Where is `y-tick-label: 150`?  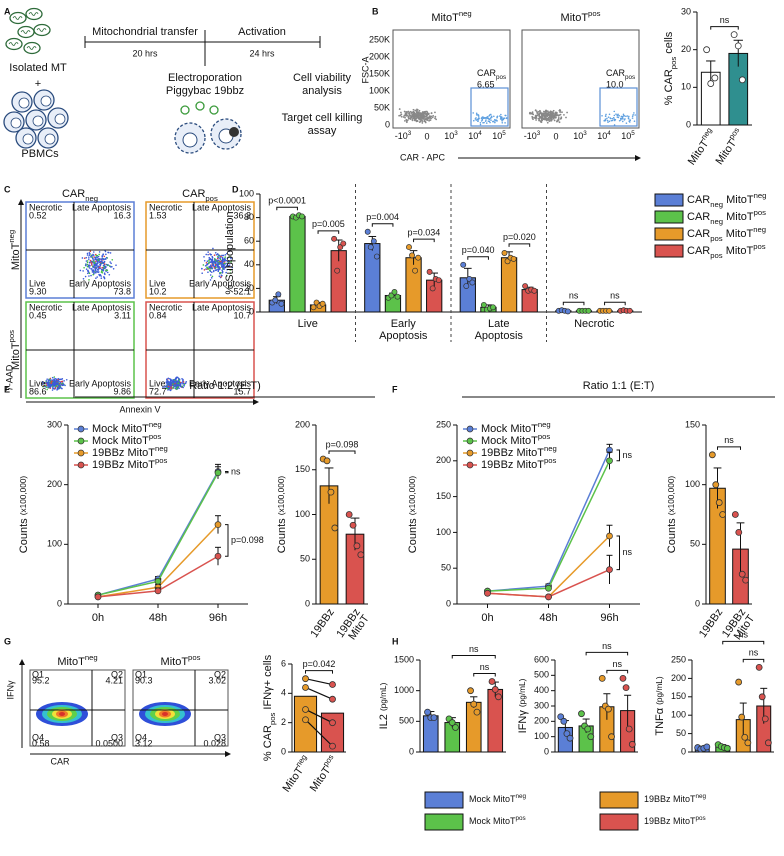 y-tick-label: 150 is located at coordinates (692, 424).